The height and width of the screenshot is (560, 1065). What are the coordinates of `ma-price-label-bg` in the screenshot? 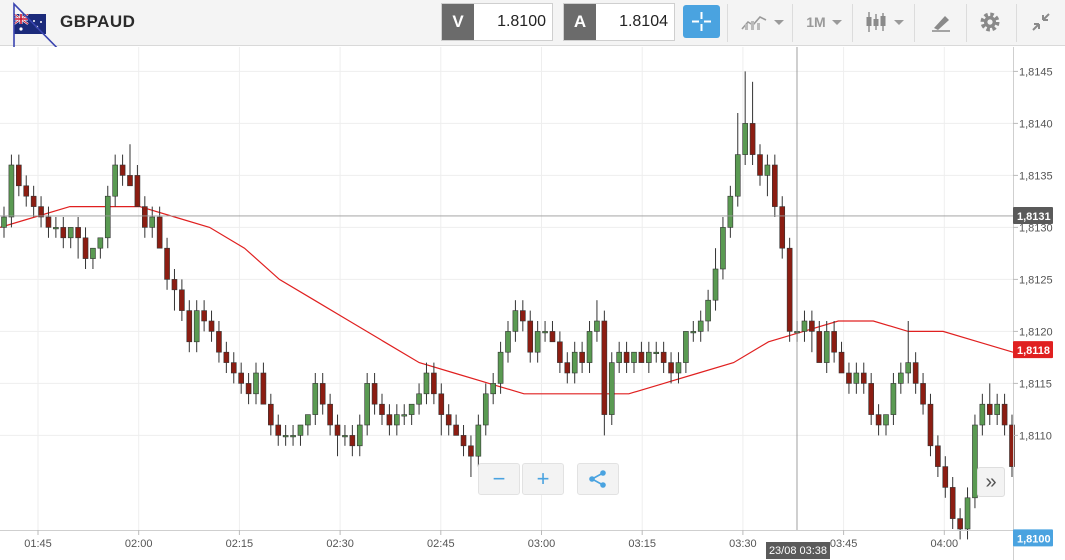 It's located at (1033, 350).